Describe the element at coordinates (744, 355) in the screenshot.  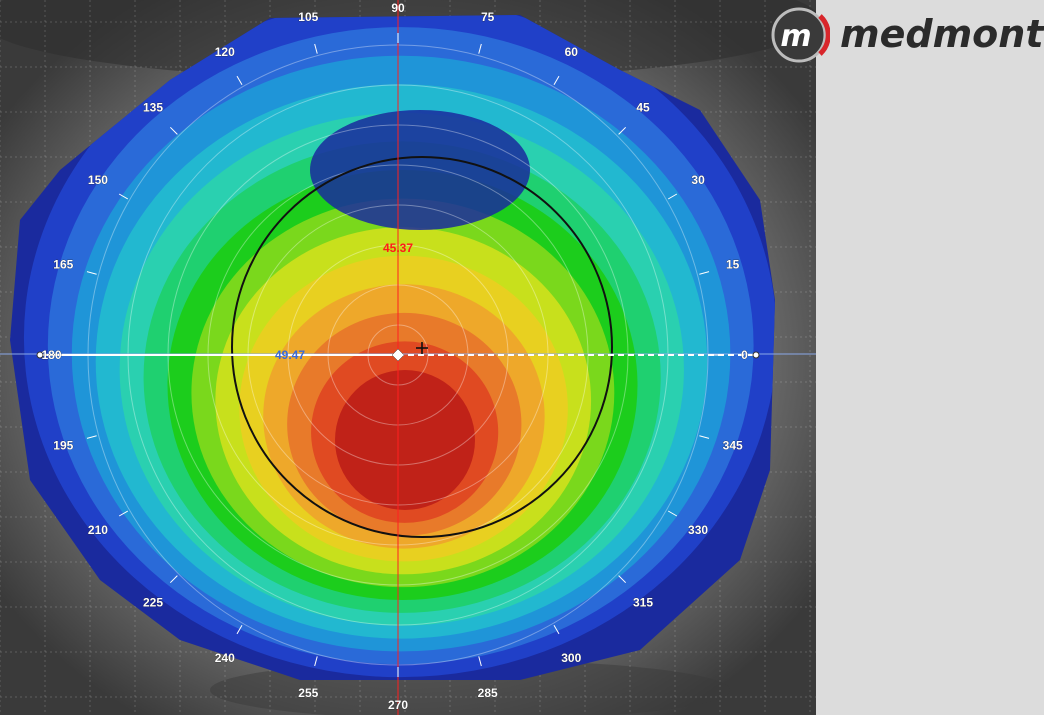
I see `angle-label-0: 0` at that location.